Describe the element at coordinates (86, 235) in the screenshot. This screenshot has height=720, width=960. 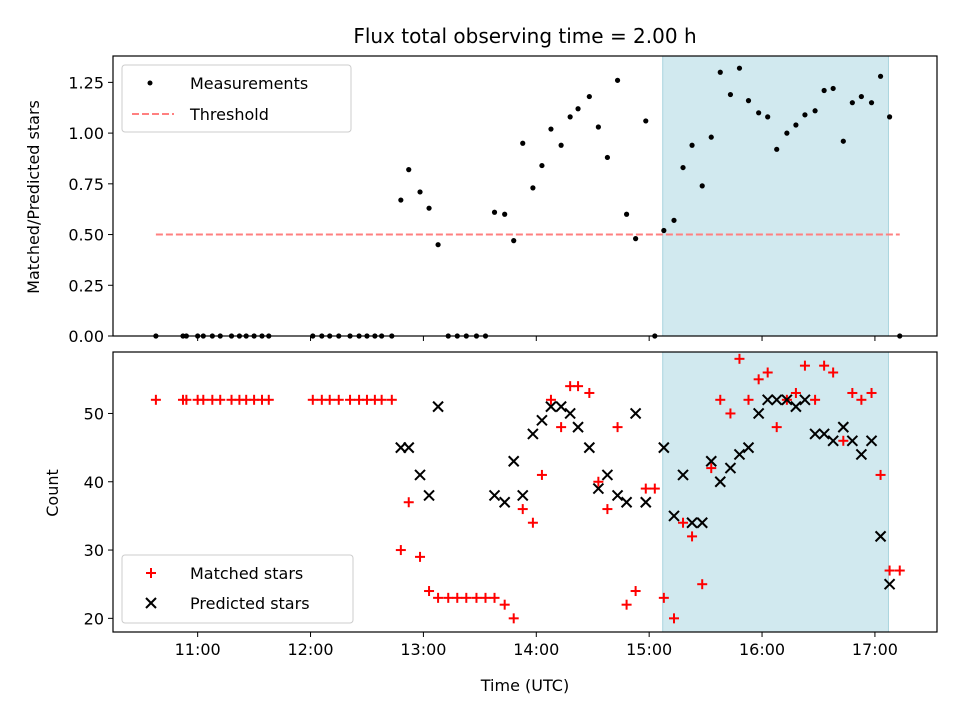
I see `top-y-tick-label: 0.50` at that location.